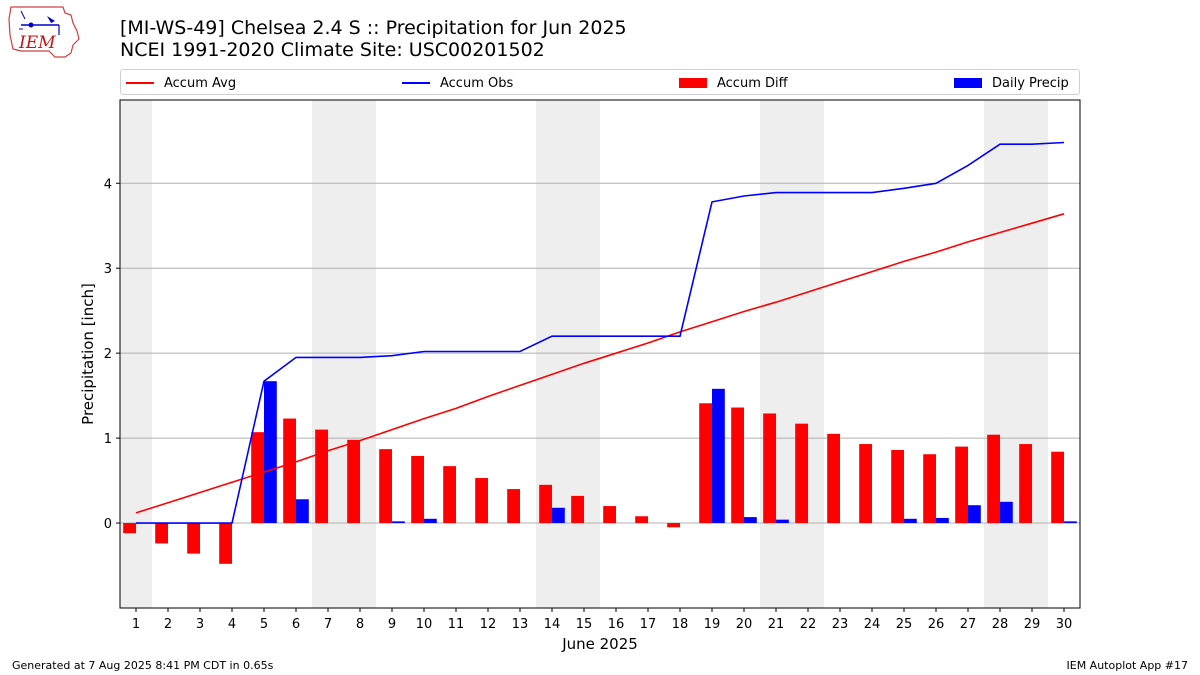 The width and height of the screenshot is (1200, 675). Describe the element at coordinates (424, 624) in the screenshot. I see `x-tick-label: 10` at that location.